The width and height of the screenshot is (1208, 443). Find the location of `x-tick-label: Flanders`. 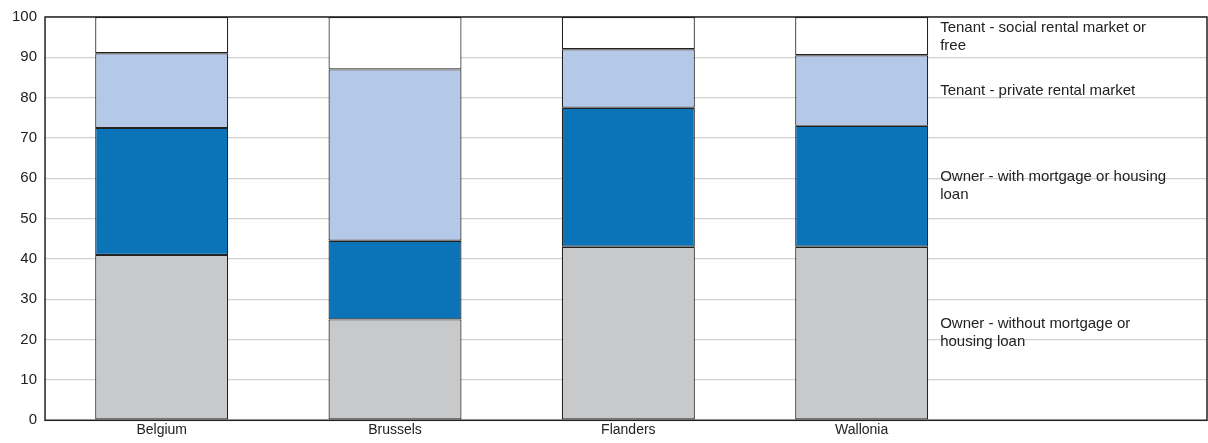

x-tick-label: Flanders is located at coordinates (628, 429).